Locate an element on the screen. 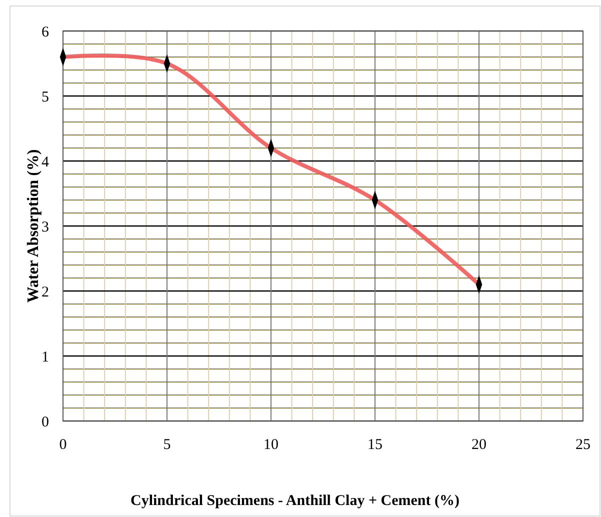 This screenshot has height=517, width=601. y-tick-label: 3 is located at coordinates (45, 227).